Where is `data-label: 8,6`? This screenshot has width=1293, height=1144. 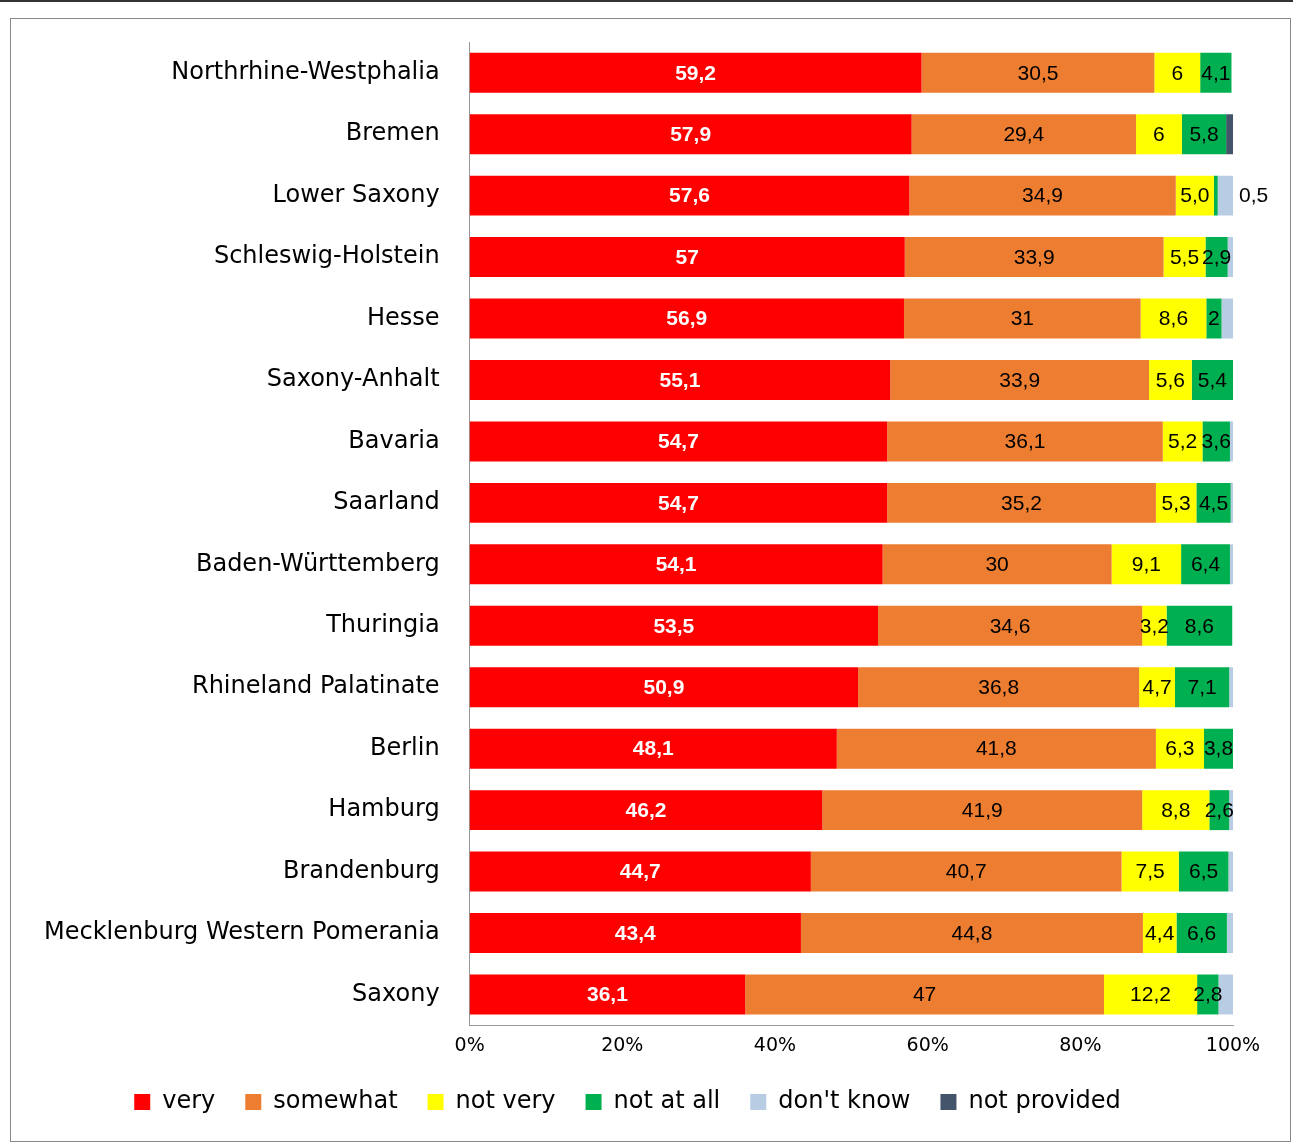
data-label: 8,6 is located at coordinates (1199, 625).